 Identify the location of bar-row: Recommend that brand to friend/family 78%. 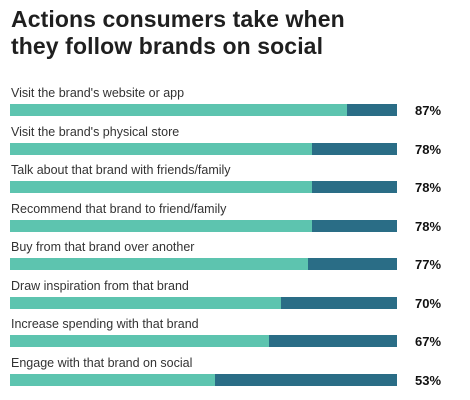
(235, 222).